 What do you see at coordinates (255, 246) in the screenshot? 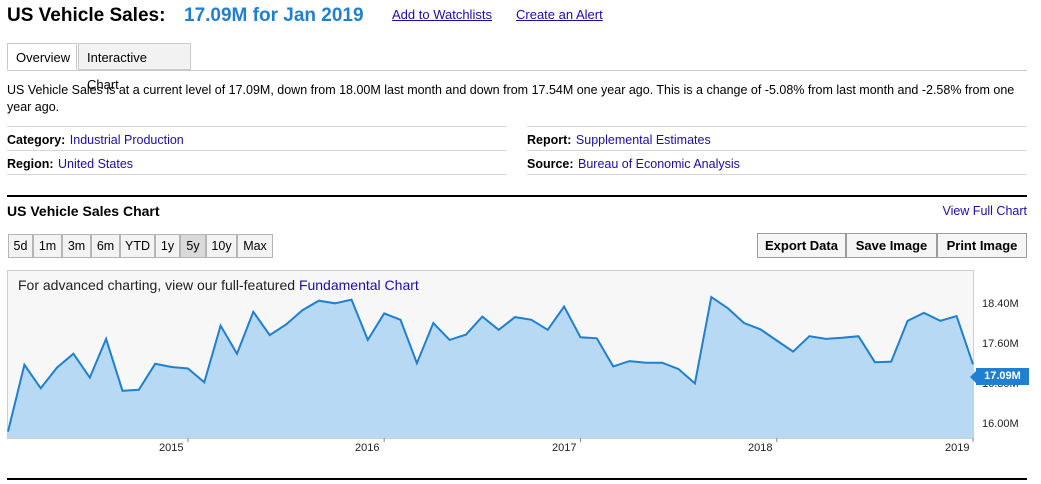
I see `range-max-button: Max` at bounding box center [255, 246].